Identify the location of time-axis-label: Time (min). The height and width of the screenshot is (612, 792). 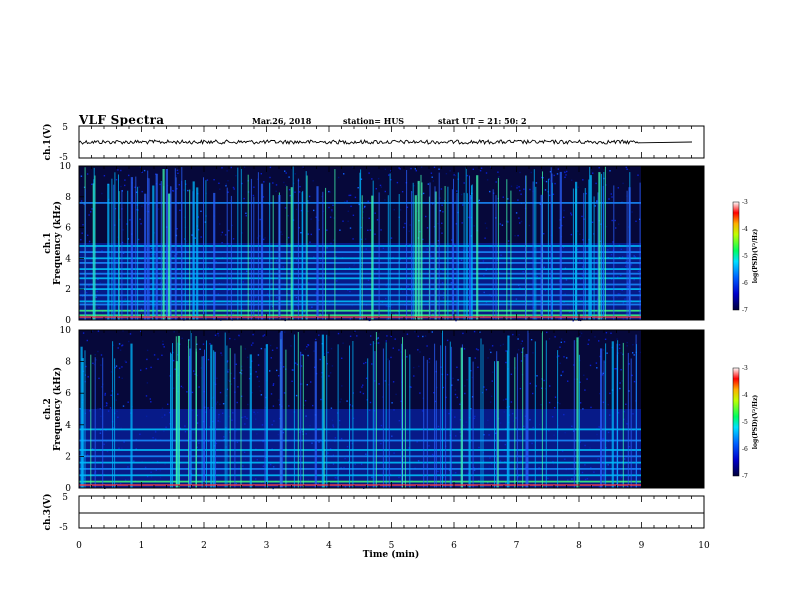
(391, 554).